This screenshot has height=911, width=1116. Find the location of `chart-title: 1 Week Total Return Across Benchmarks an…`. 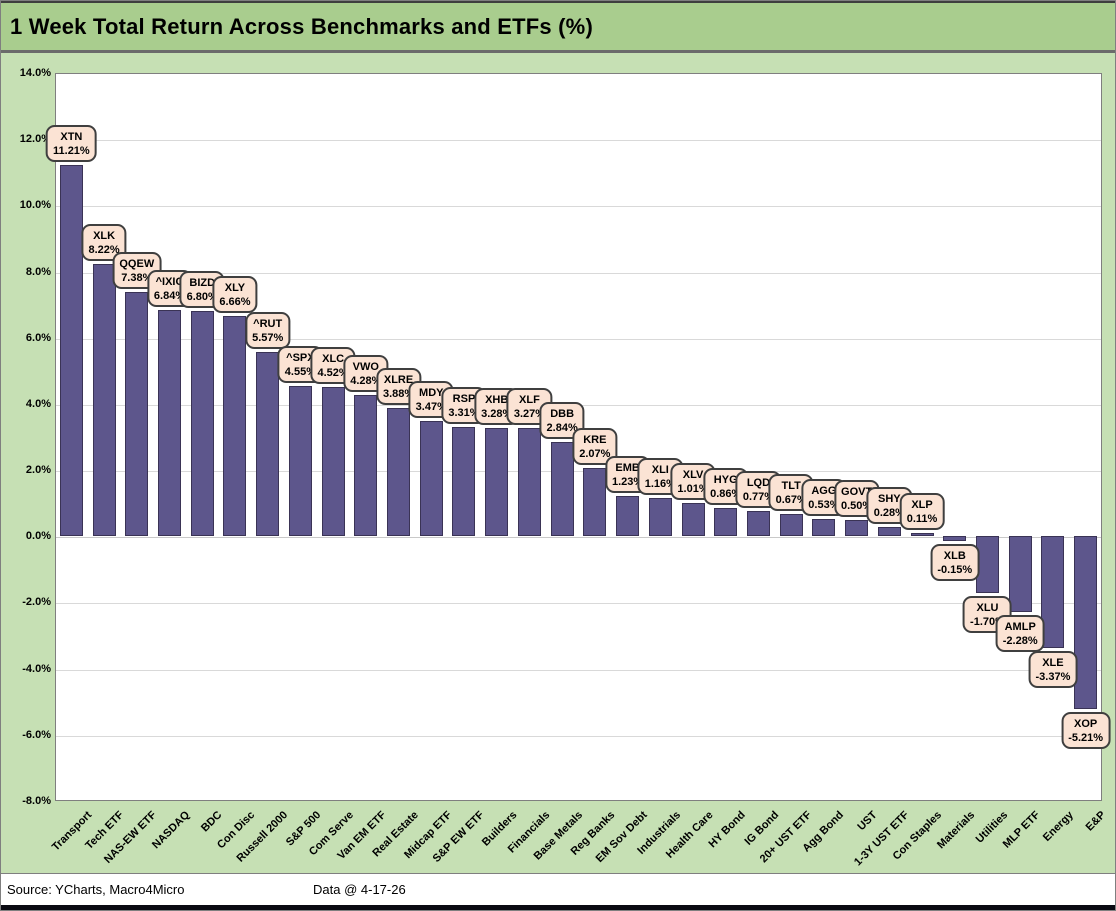

chart-title: 1 Week Total Return Across Benchmarks an… is located at coordinates (301, 26).